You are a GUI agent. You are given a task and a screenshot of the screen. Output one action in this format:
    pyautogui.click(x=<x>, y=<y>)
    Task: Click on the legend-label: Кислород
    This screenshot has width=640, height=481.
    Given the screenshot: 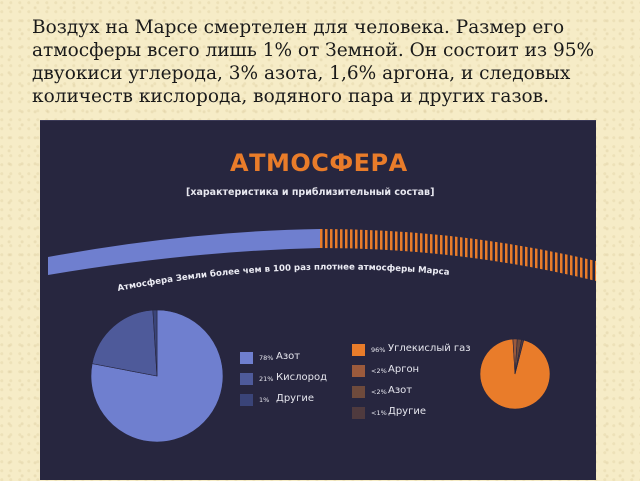 What is the action you would take?
    pyautogui.click(x=301, y=377)
    